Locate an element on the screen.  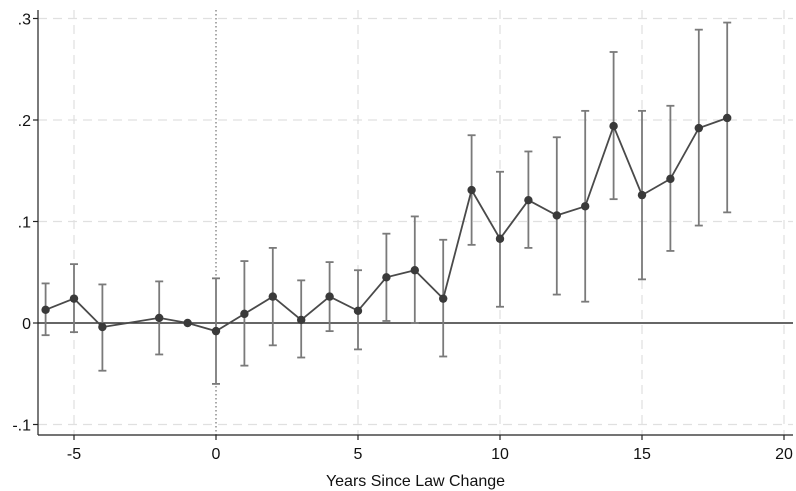
x-tick-label: 5 is located at coordinates (358, 454).